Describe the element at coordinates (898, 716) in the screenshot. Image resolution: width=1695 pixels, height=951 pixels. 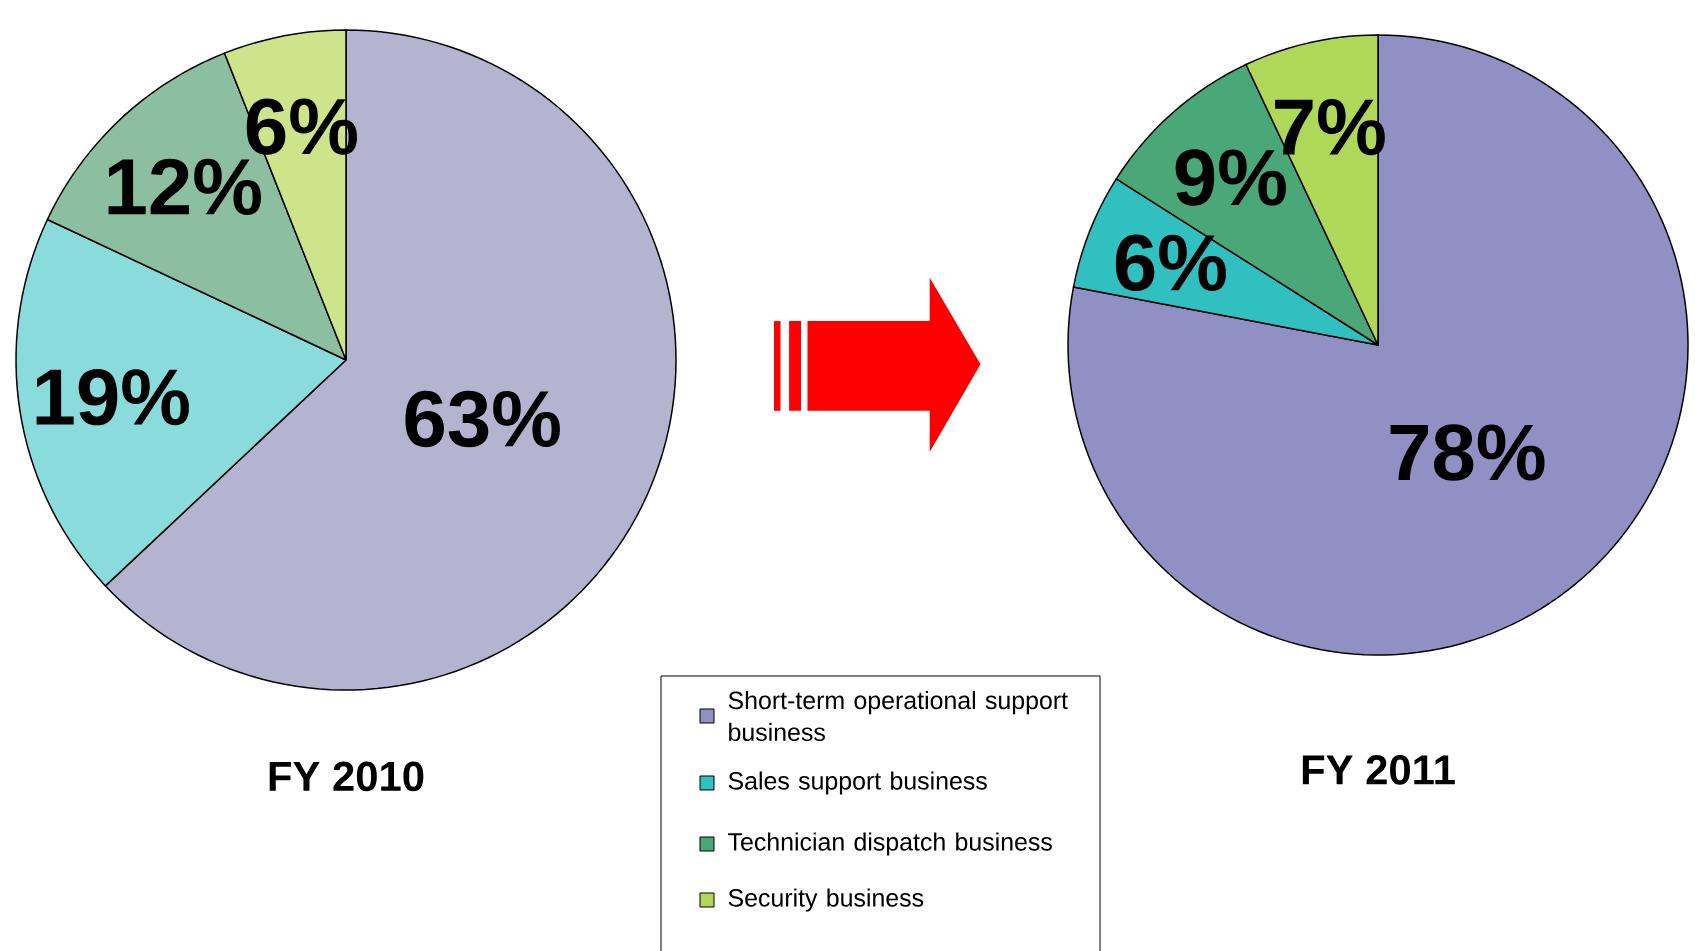
I see `legend-label: Short-term operational support business` at that location.